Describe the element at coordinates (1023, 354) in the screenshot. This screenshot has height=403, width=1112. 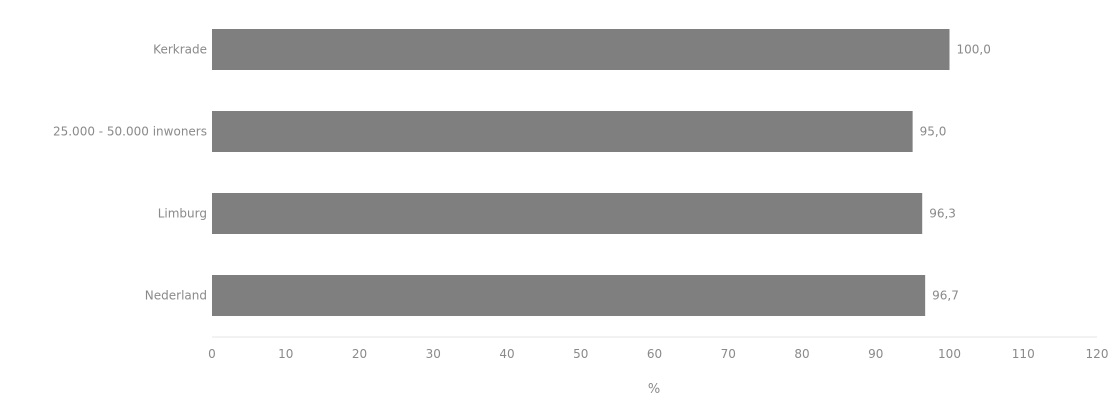
I see `x-tick-label: 110` at that location.